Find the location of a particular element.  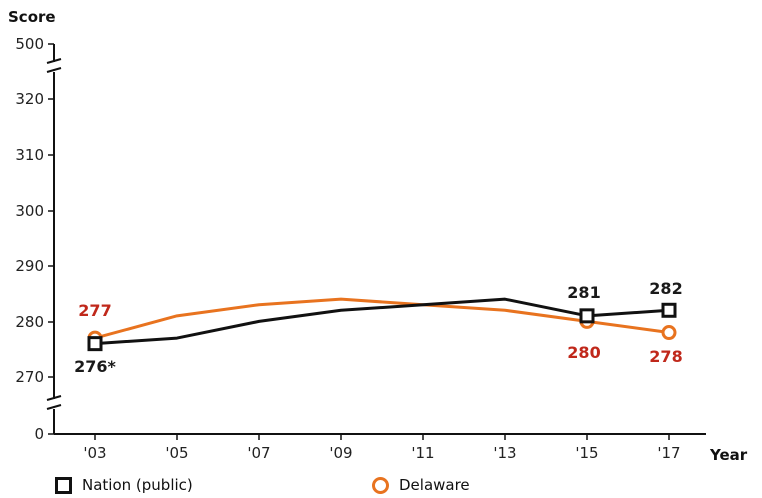

x-tick-label: '11 is located at coordinates (422, 453).